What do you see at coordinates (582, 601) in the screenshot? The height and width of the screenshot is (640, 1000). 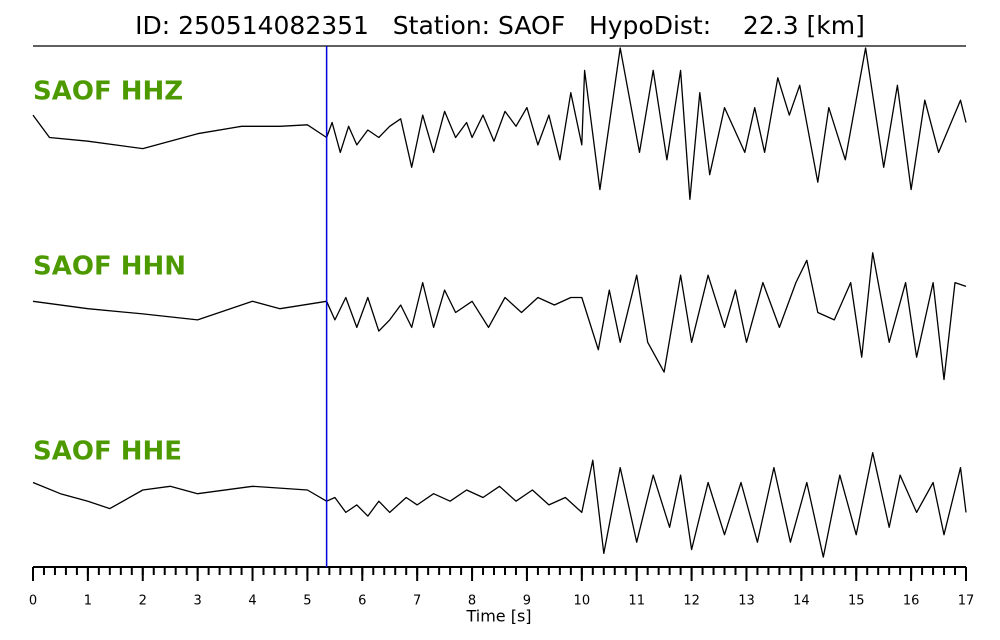 I see `x-tick-label: 10` at bounding box center [582, 601].